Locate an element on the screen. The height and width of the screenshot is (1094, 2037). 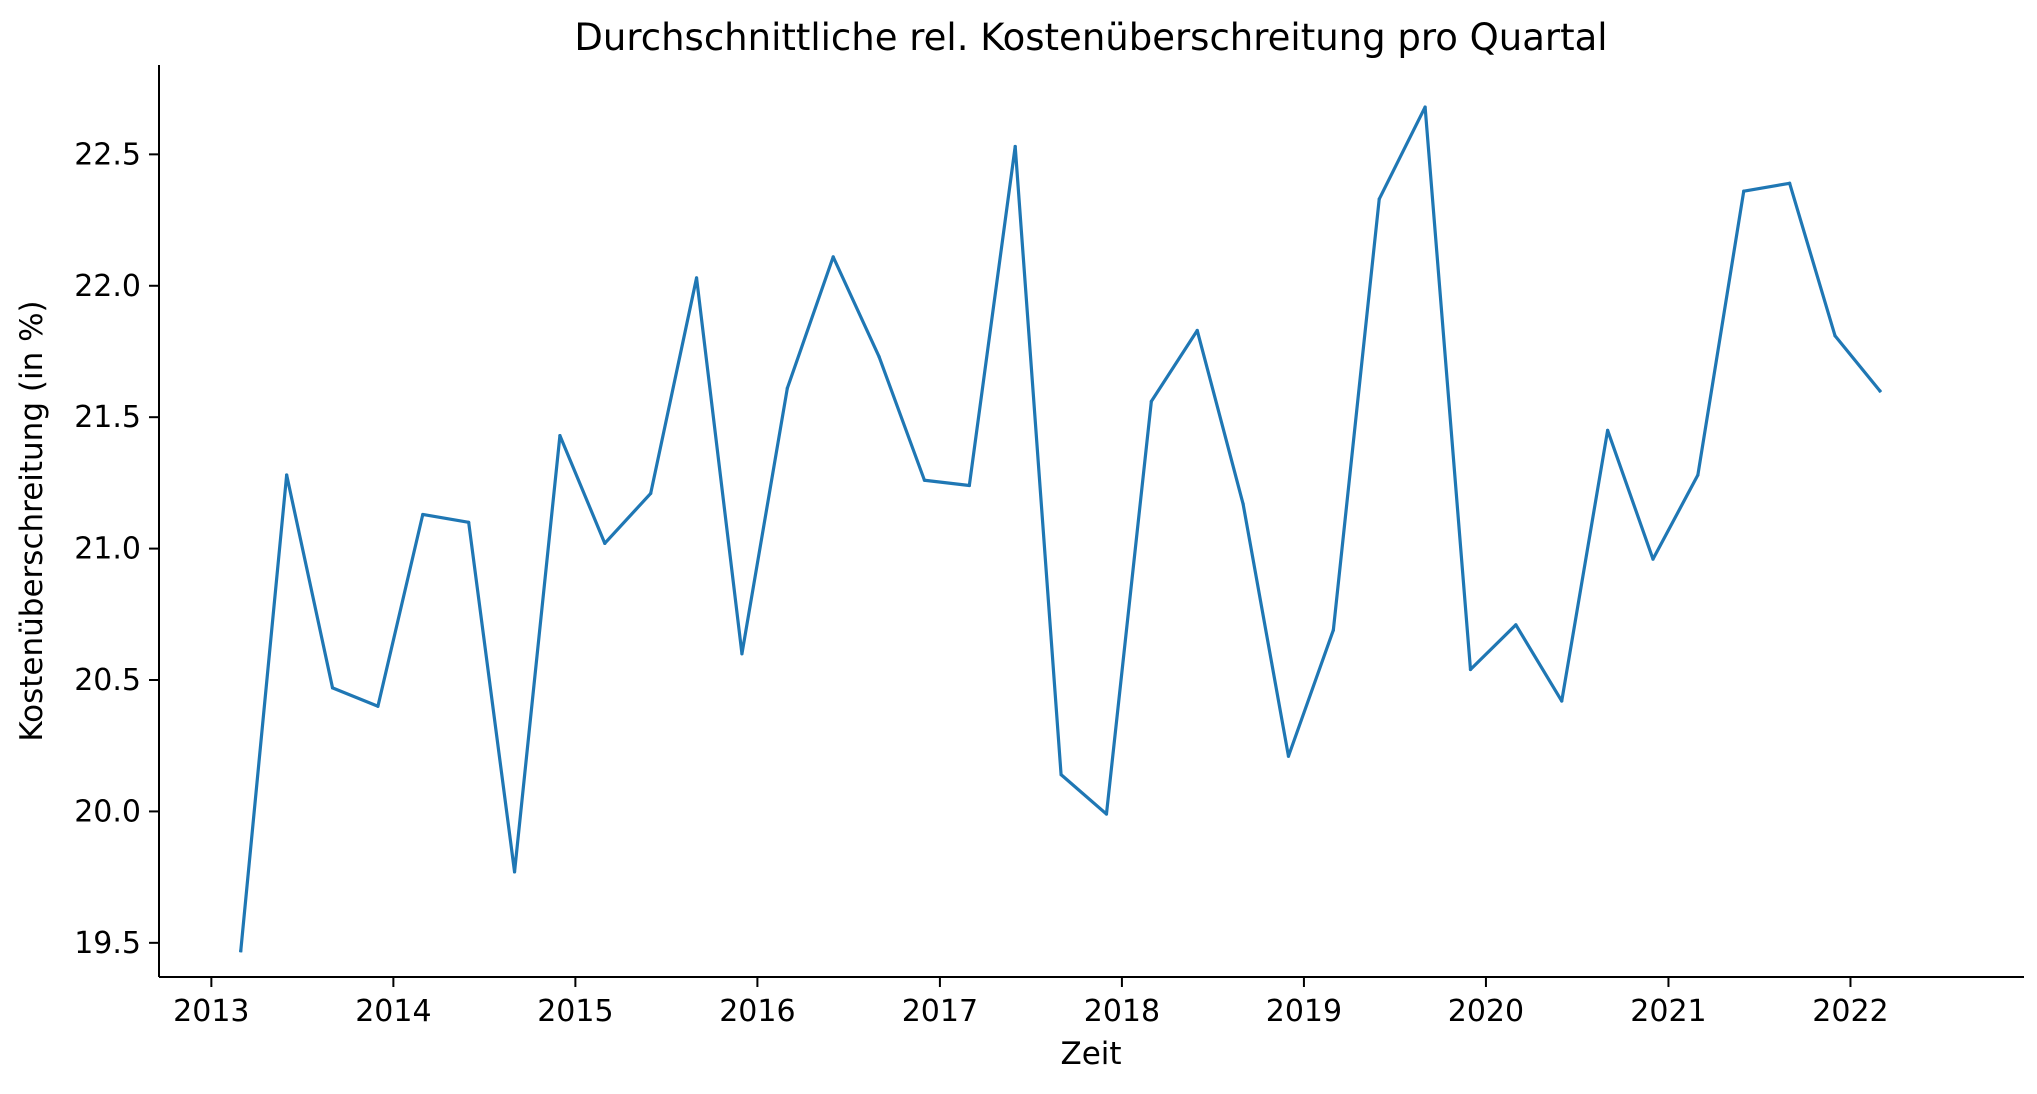
x-tick-label: 2020 is located at coordinates (1486, 1011).